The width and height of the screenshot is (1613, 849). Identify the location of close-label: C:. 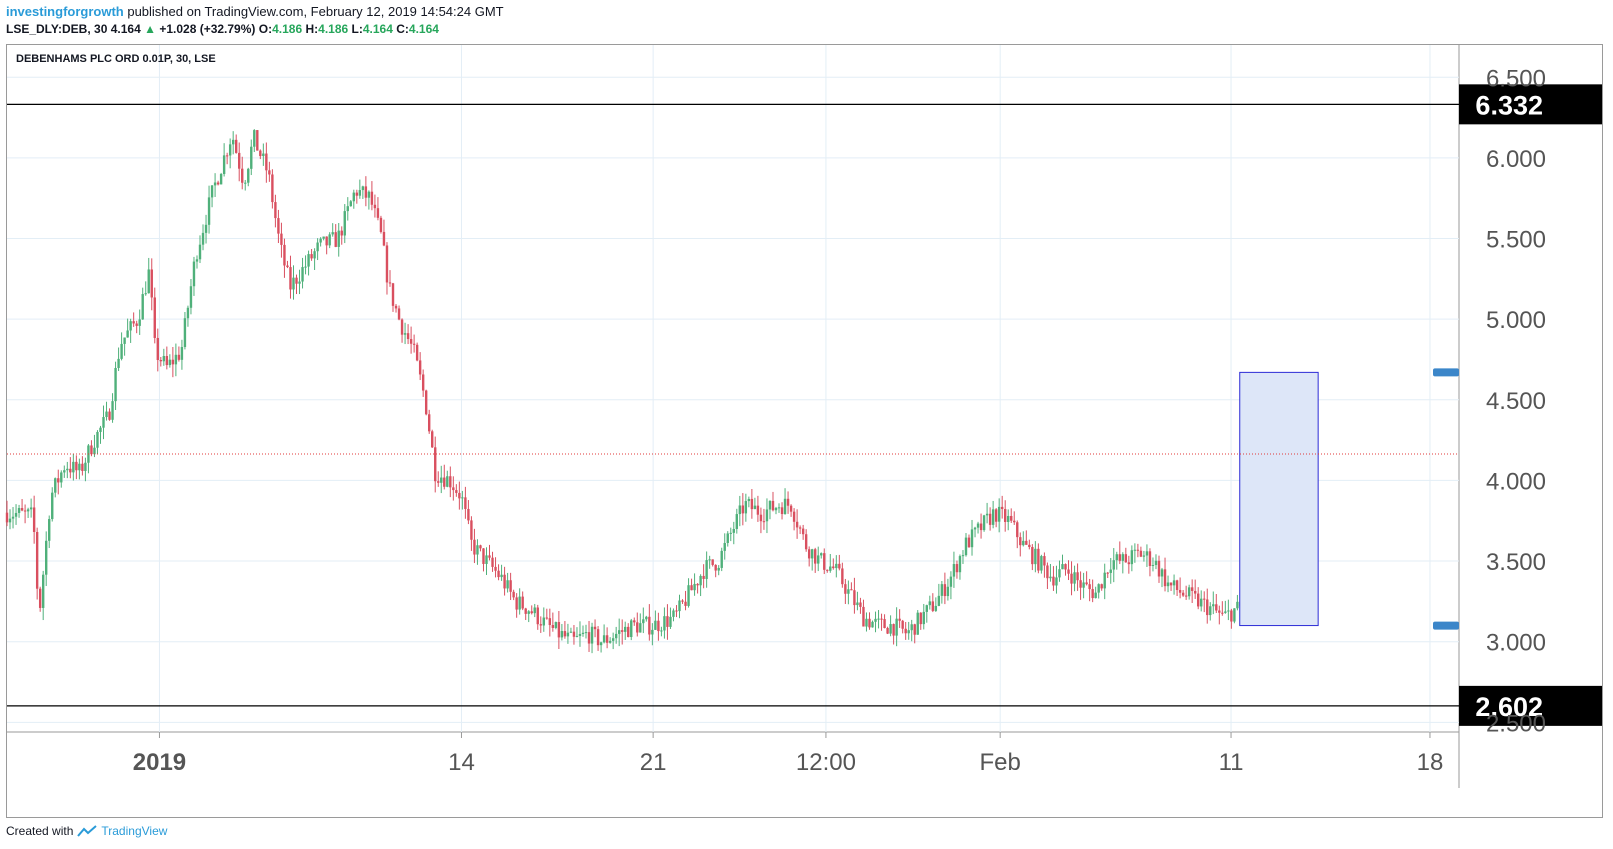
(402, 29).